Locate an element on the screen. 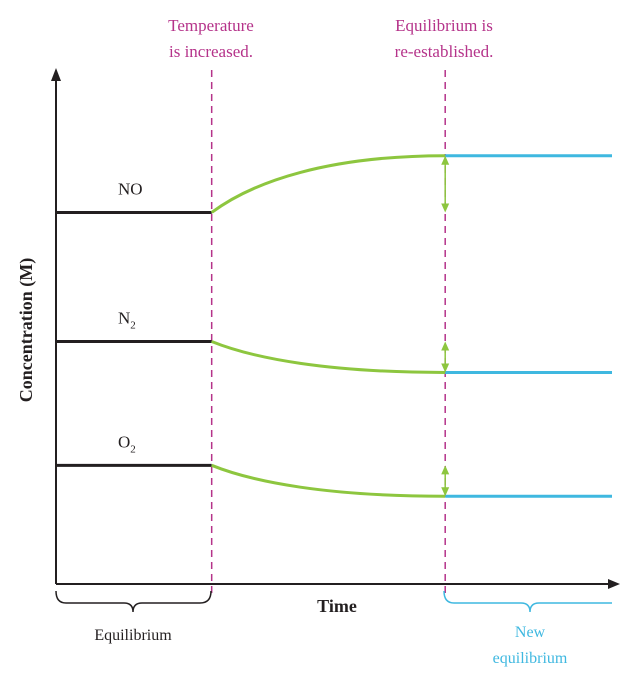 This screenshot has height=679, width=639. series-n2-transition is located at coordinates (328, 357).